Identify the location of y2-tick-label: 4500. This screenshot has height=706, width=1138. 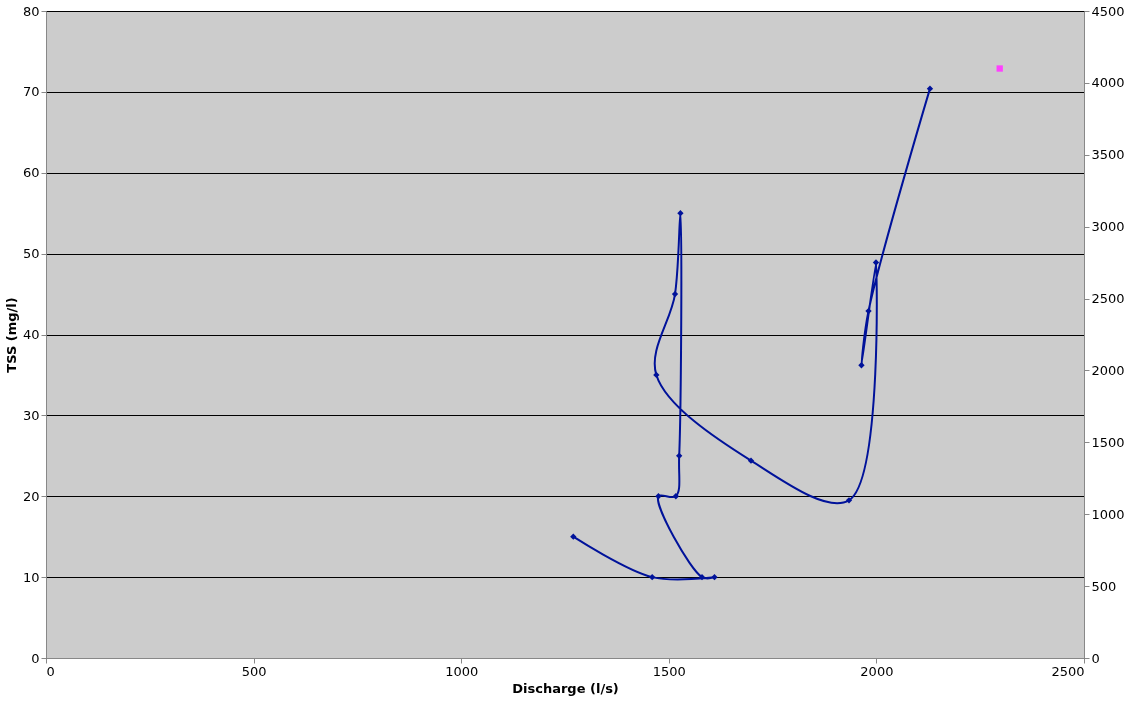
(1108, 11).